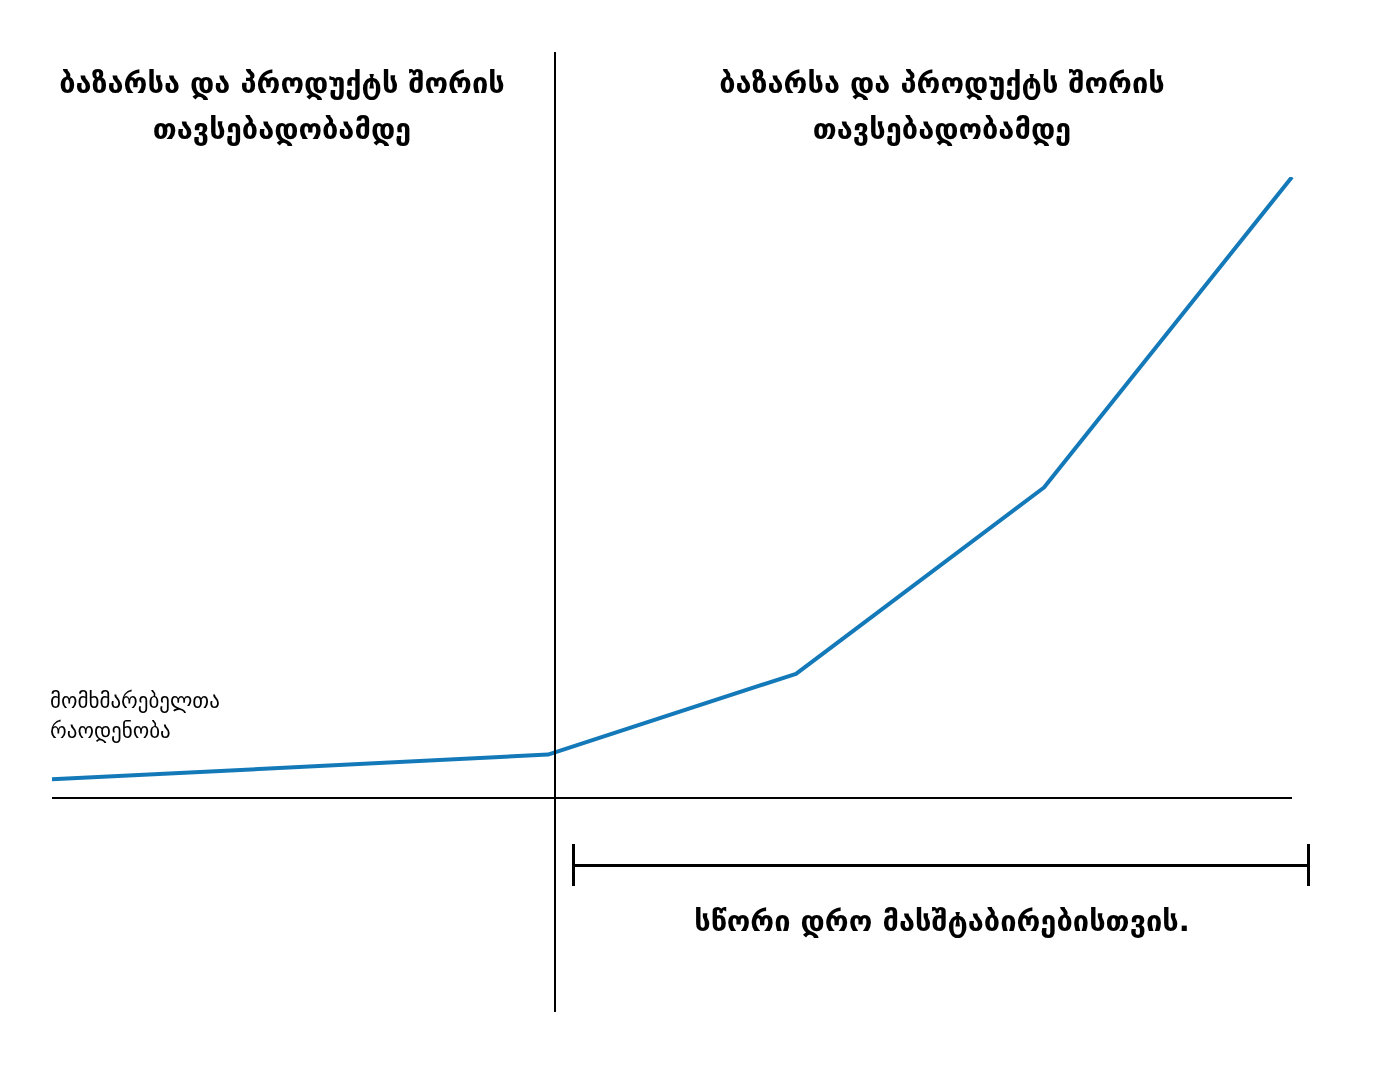 The height and width of the screenshot is (1080, 1388). What do you see at coordinates (942, 921) in the screenshot?
I see `text: სწორი დრო მასშტაბირებისთვის.` at bounding box center [942, 921].